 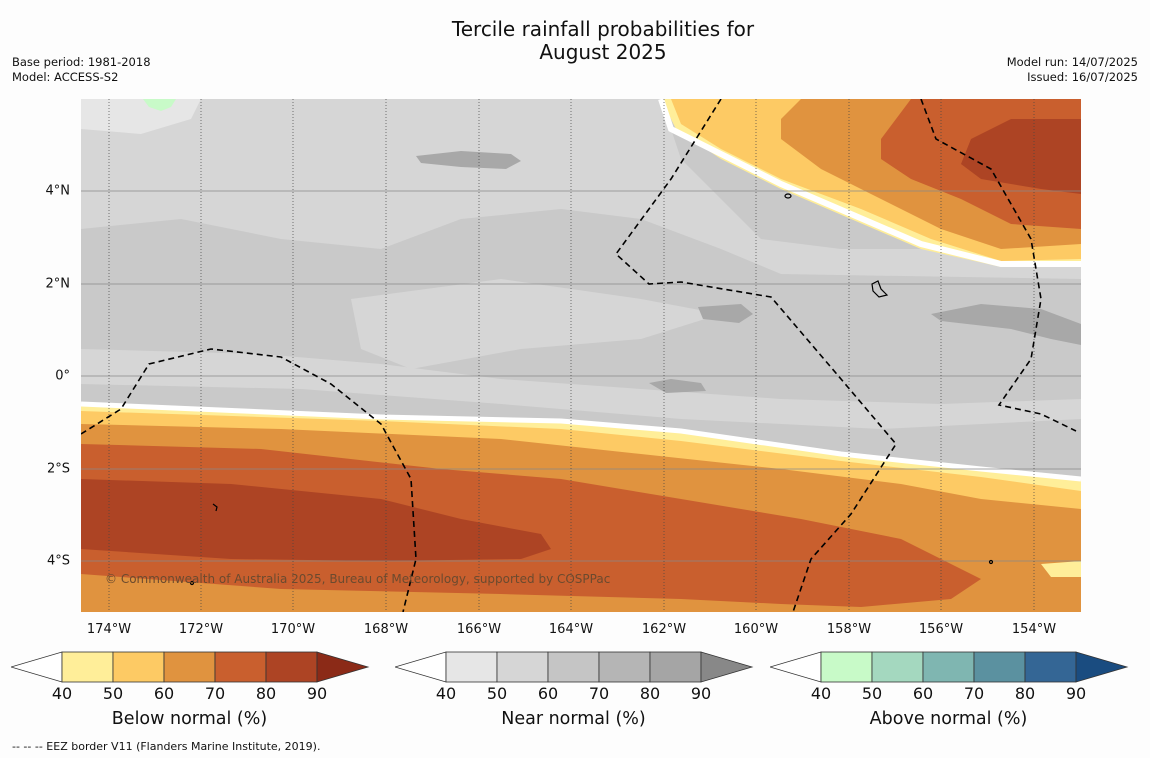 I want to click on x-tick: 174°W, so click(x=109, y=629).